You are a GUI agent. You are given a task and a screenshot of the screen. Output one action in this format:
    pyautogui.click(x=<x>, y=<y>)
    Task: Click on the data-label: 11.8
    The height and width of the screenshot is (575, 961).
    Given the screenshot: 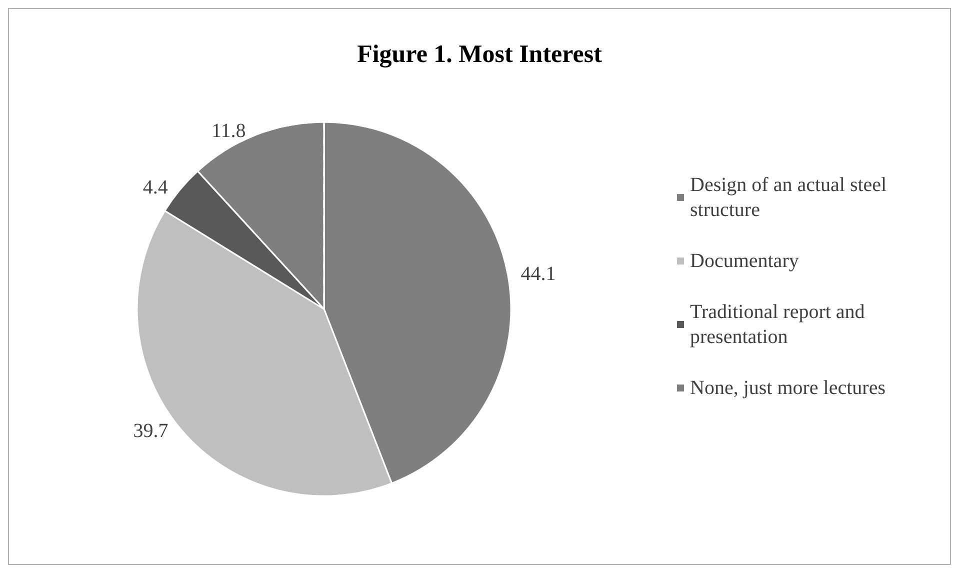 What is the action you would take?
    pyautogui.click(x=229, y=131)
    